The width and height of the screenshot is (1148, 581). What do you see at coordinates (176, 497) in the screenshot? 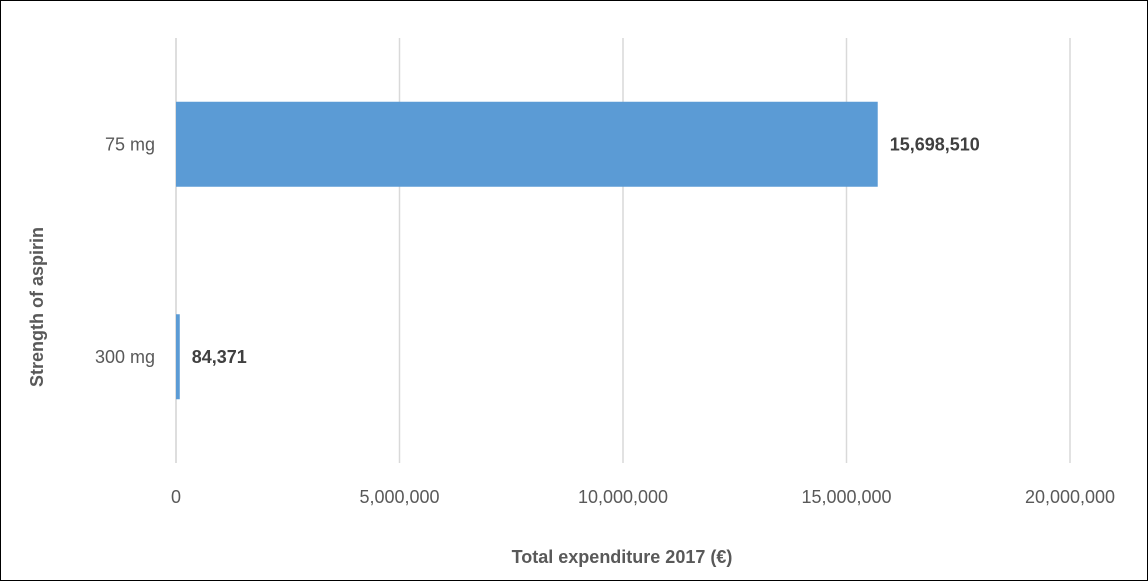
I see `x-tick-label: 0` at bounding box center [176, 497].